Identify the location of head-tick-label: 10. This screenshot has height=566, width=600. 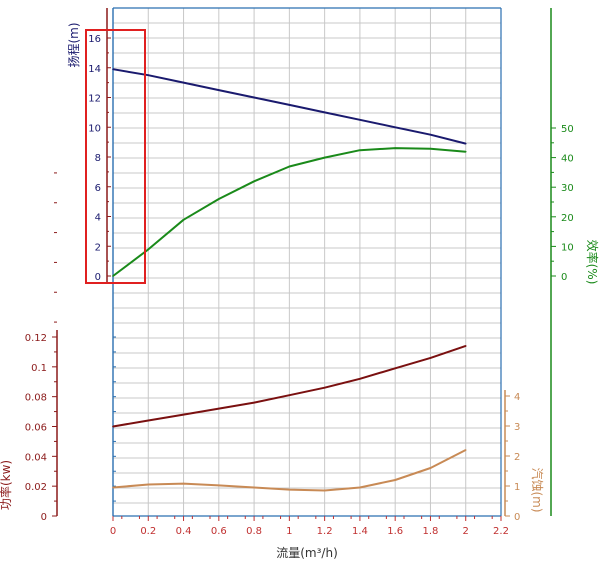
(94, 128).